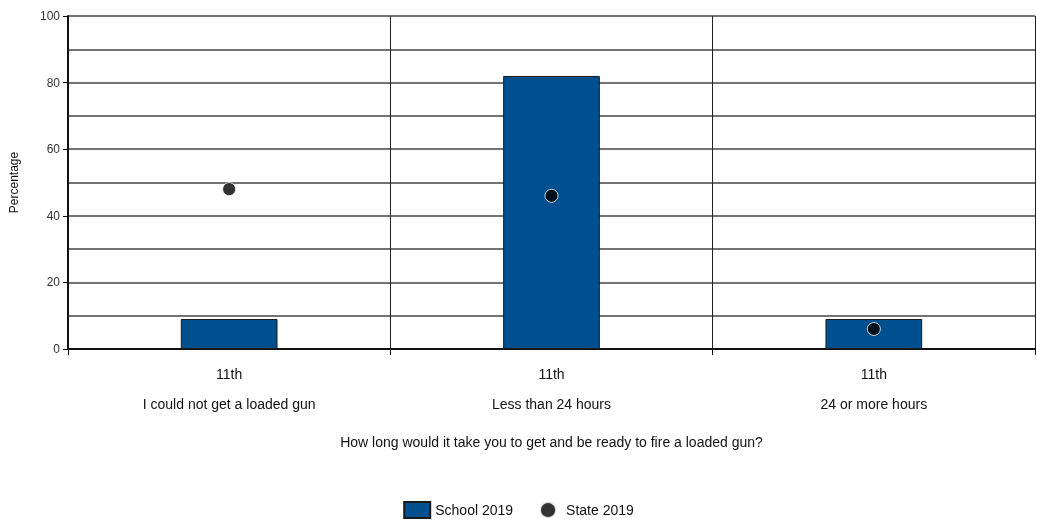  I want to click on x-tick-label: 11th I could not get a loaded gun, so click(229, 389).